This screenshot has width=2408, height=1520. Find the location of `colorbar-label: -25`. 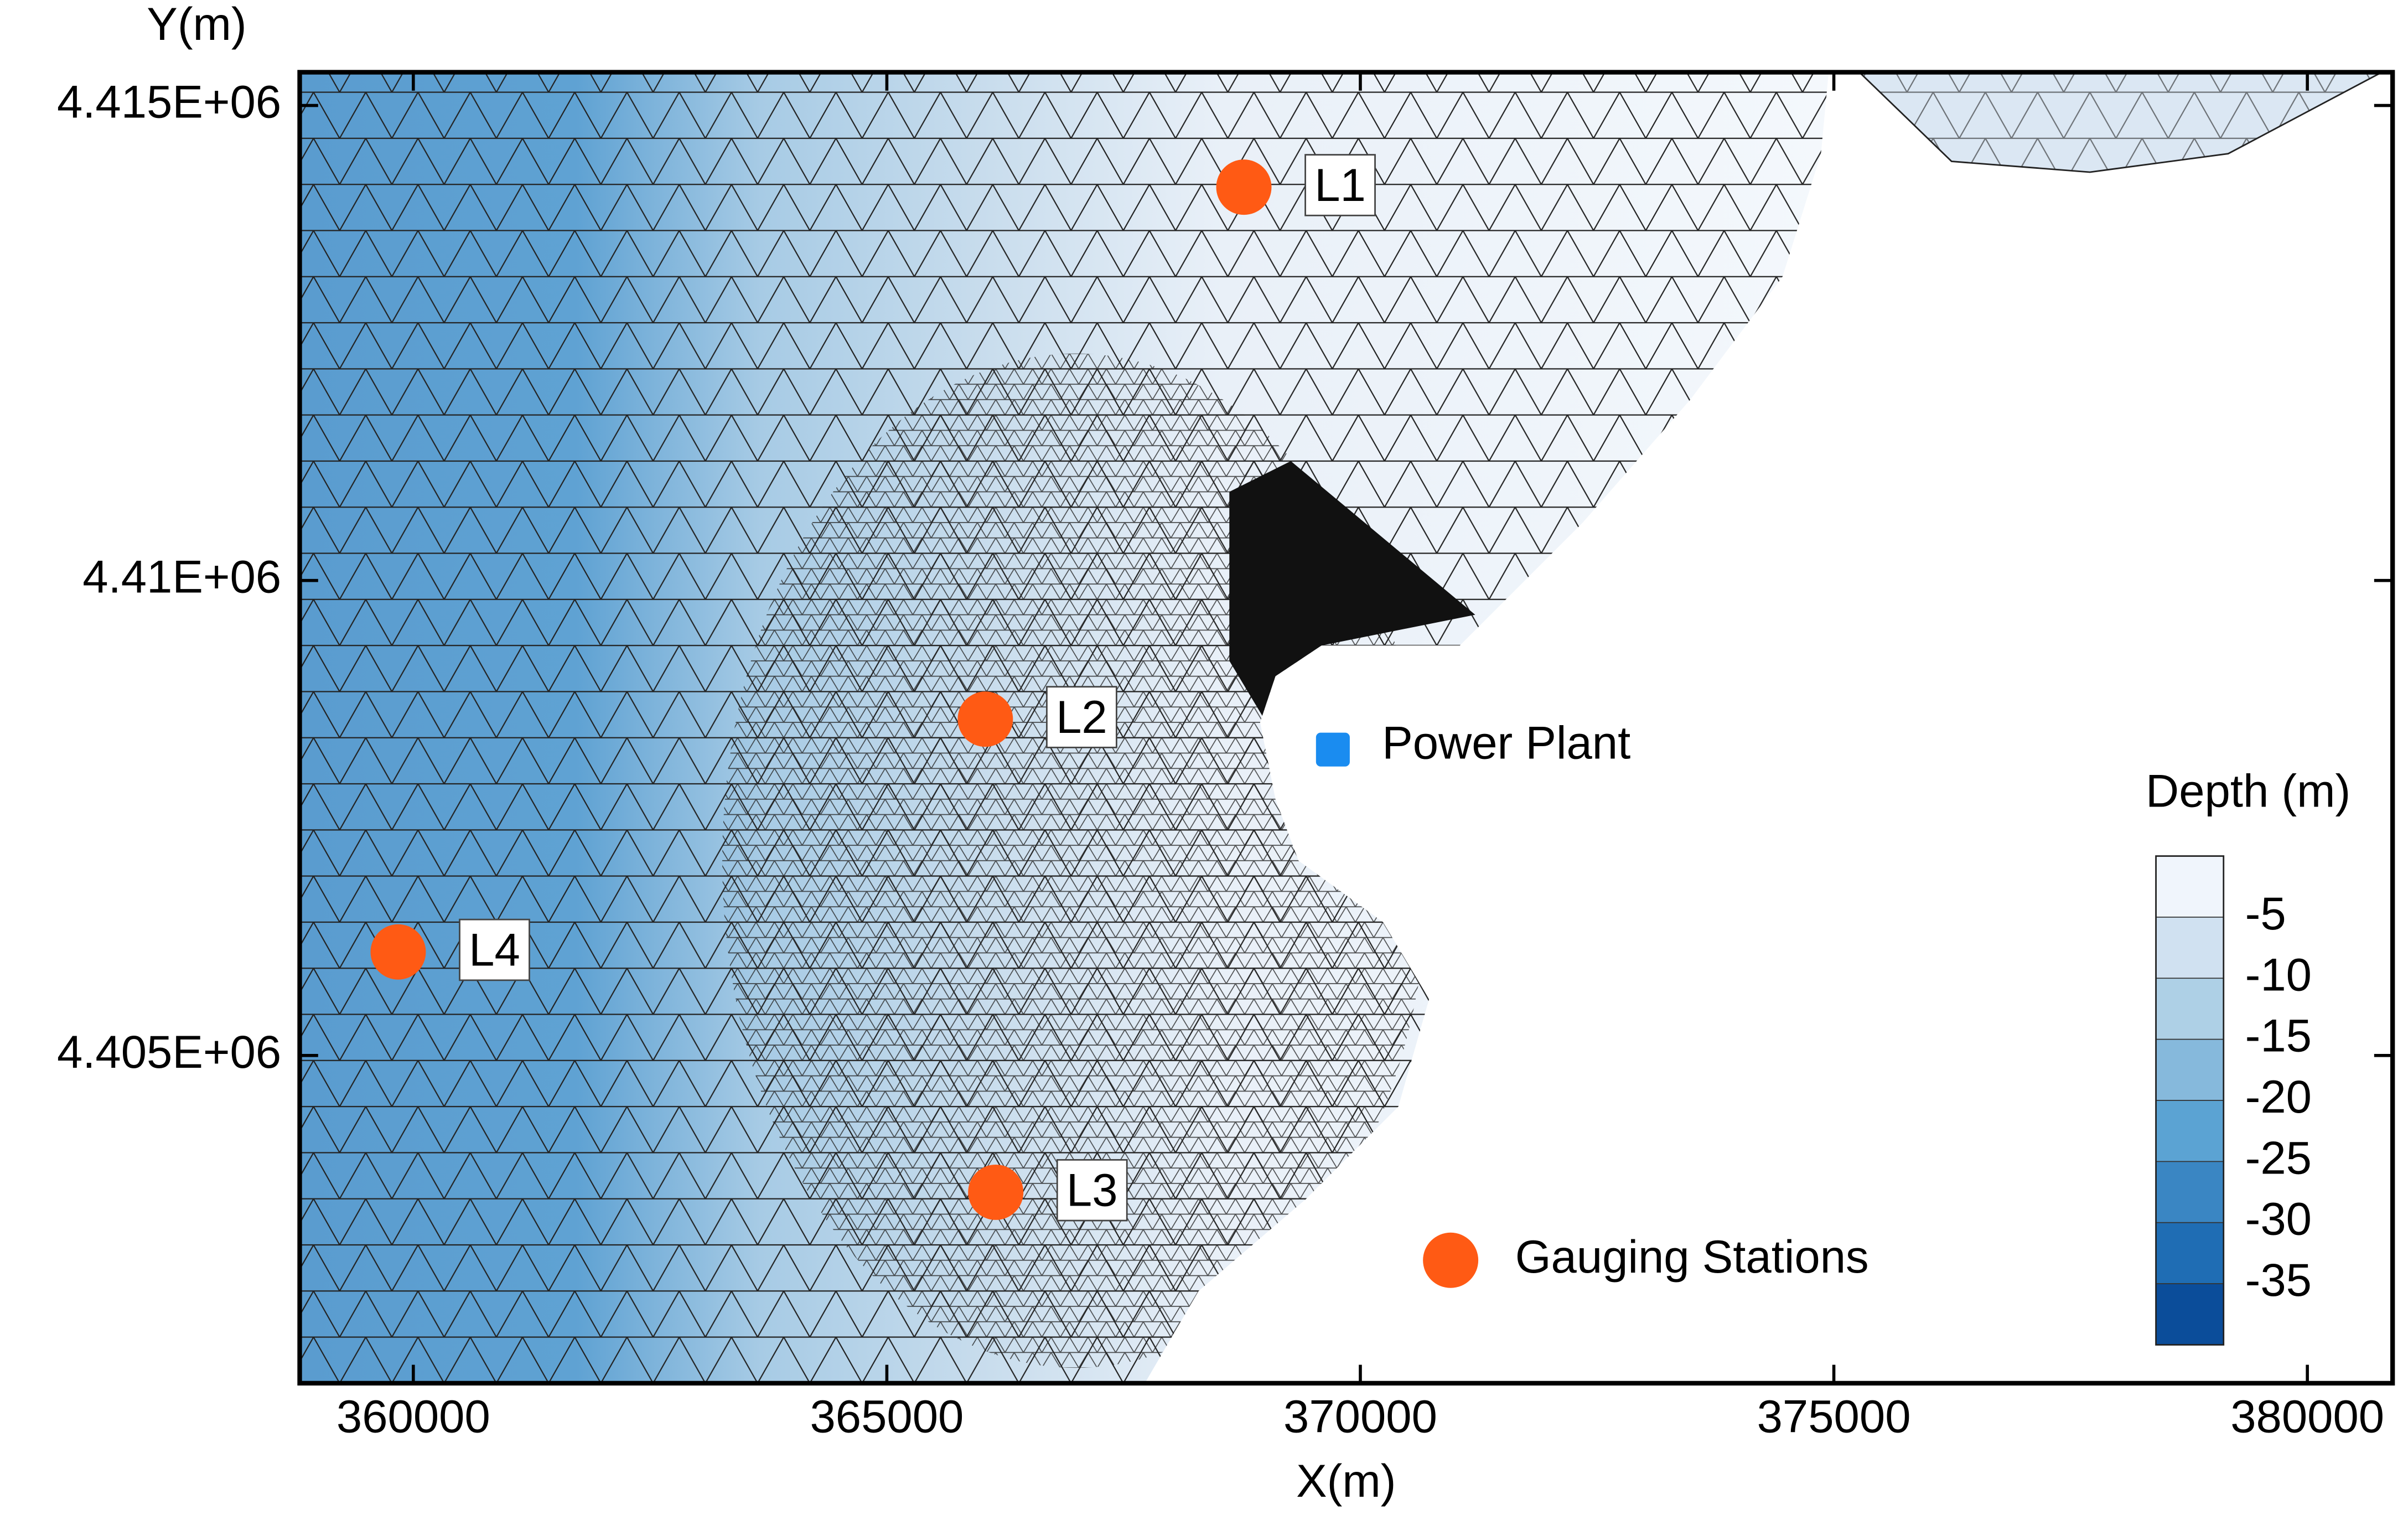

colorbar-label: -25 is located at coordinates (2278, 1157).